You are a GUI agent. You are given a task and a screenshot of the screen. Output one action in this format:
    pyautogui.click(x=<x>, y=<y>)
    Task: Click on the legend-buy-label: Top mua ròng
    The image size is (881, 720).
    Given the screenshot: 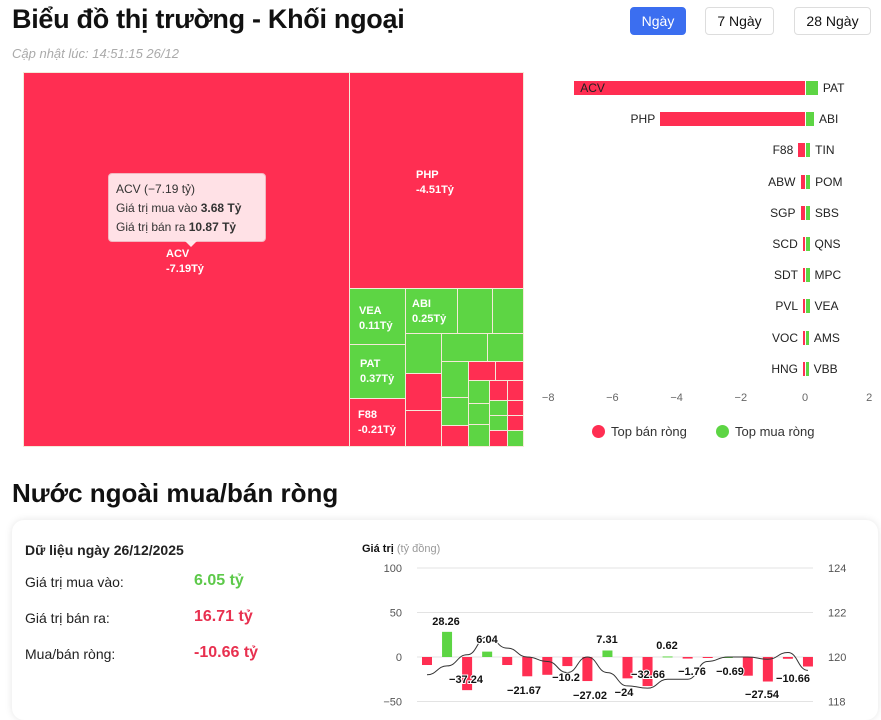 What is the action you would take?
    pyautogui.click(x=775, y=431)
    